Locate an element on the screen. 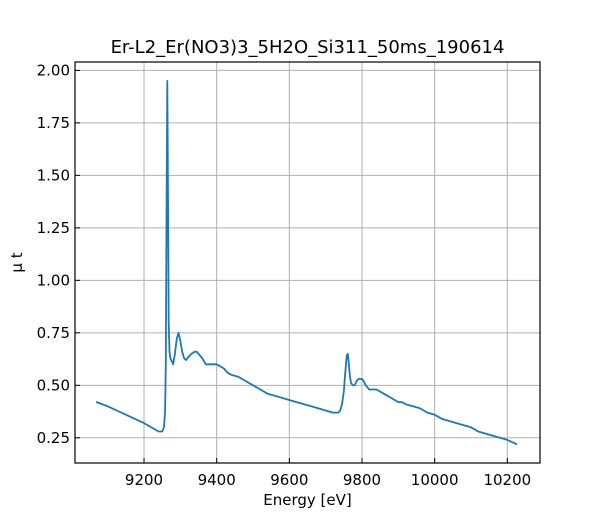  x-tick-label: 9800 is located at coordinates (362, 480).